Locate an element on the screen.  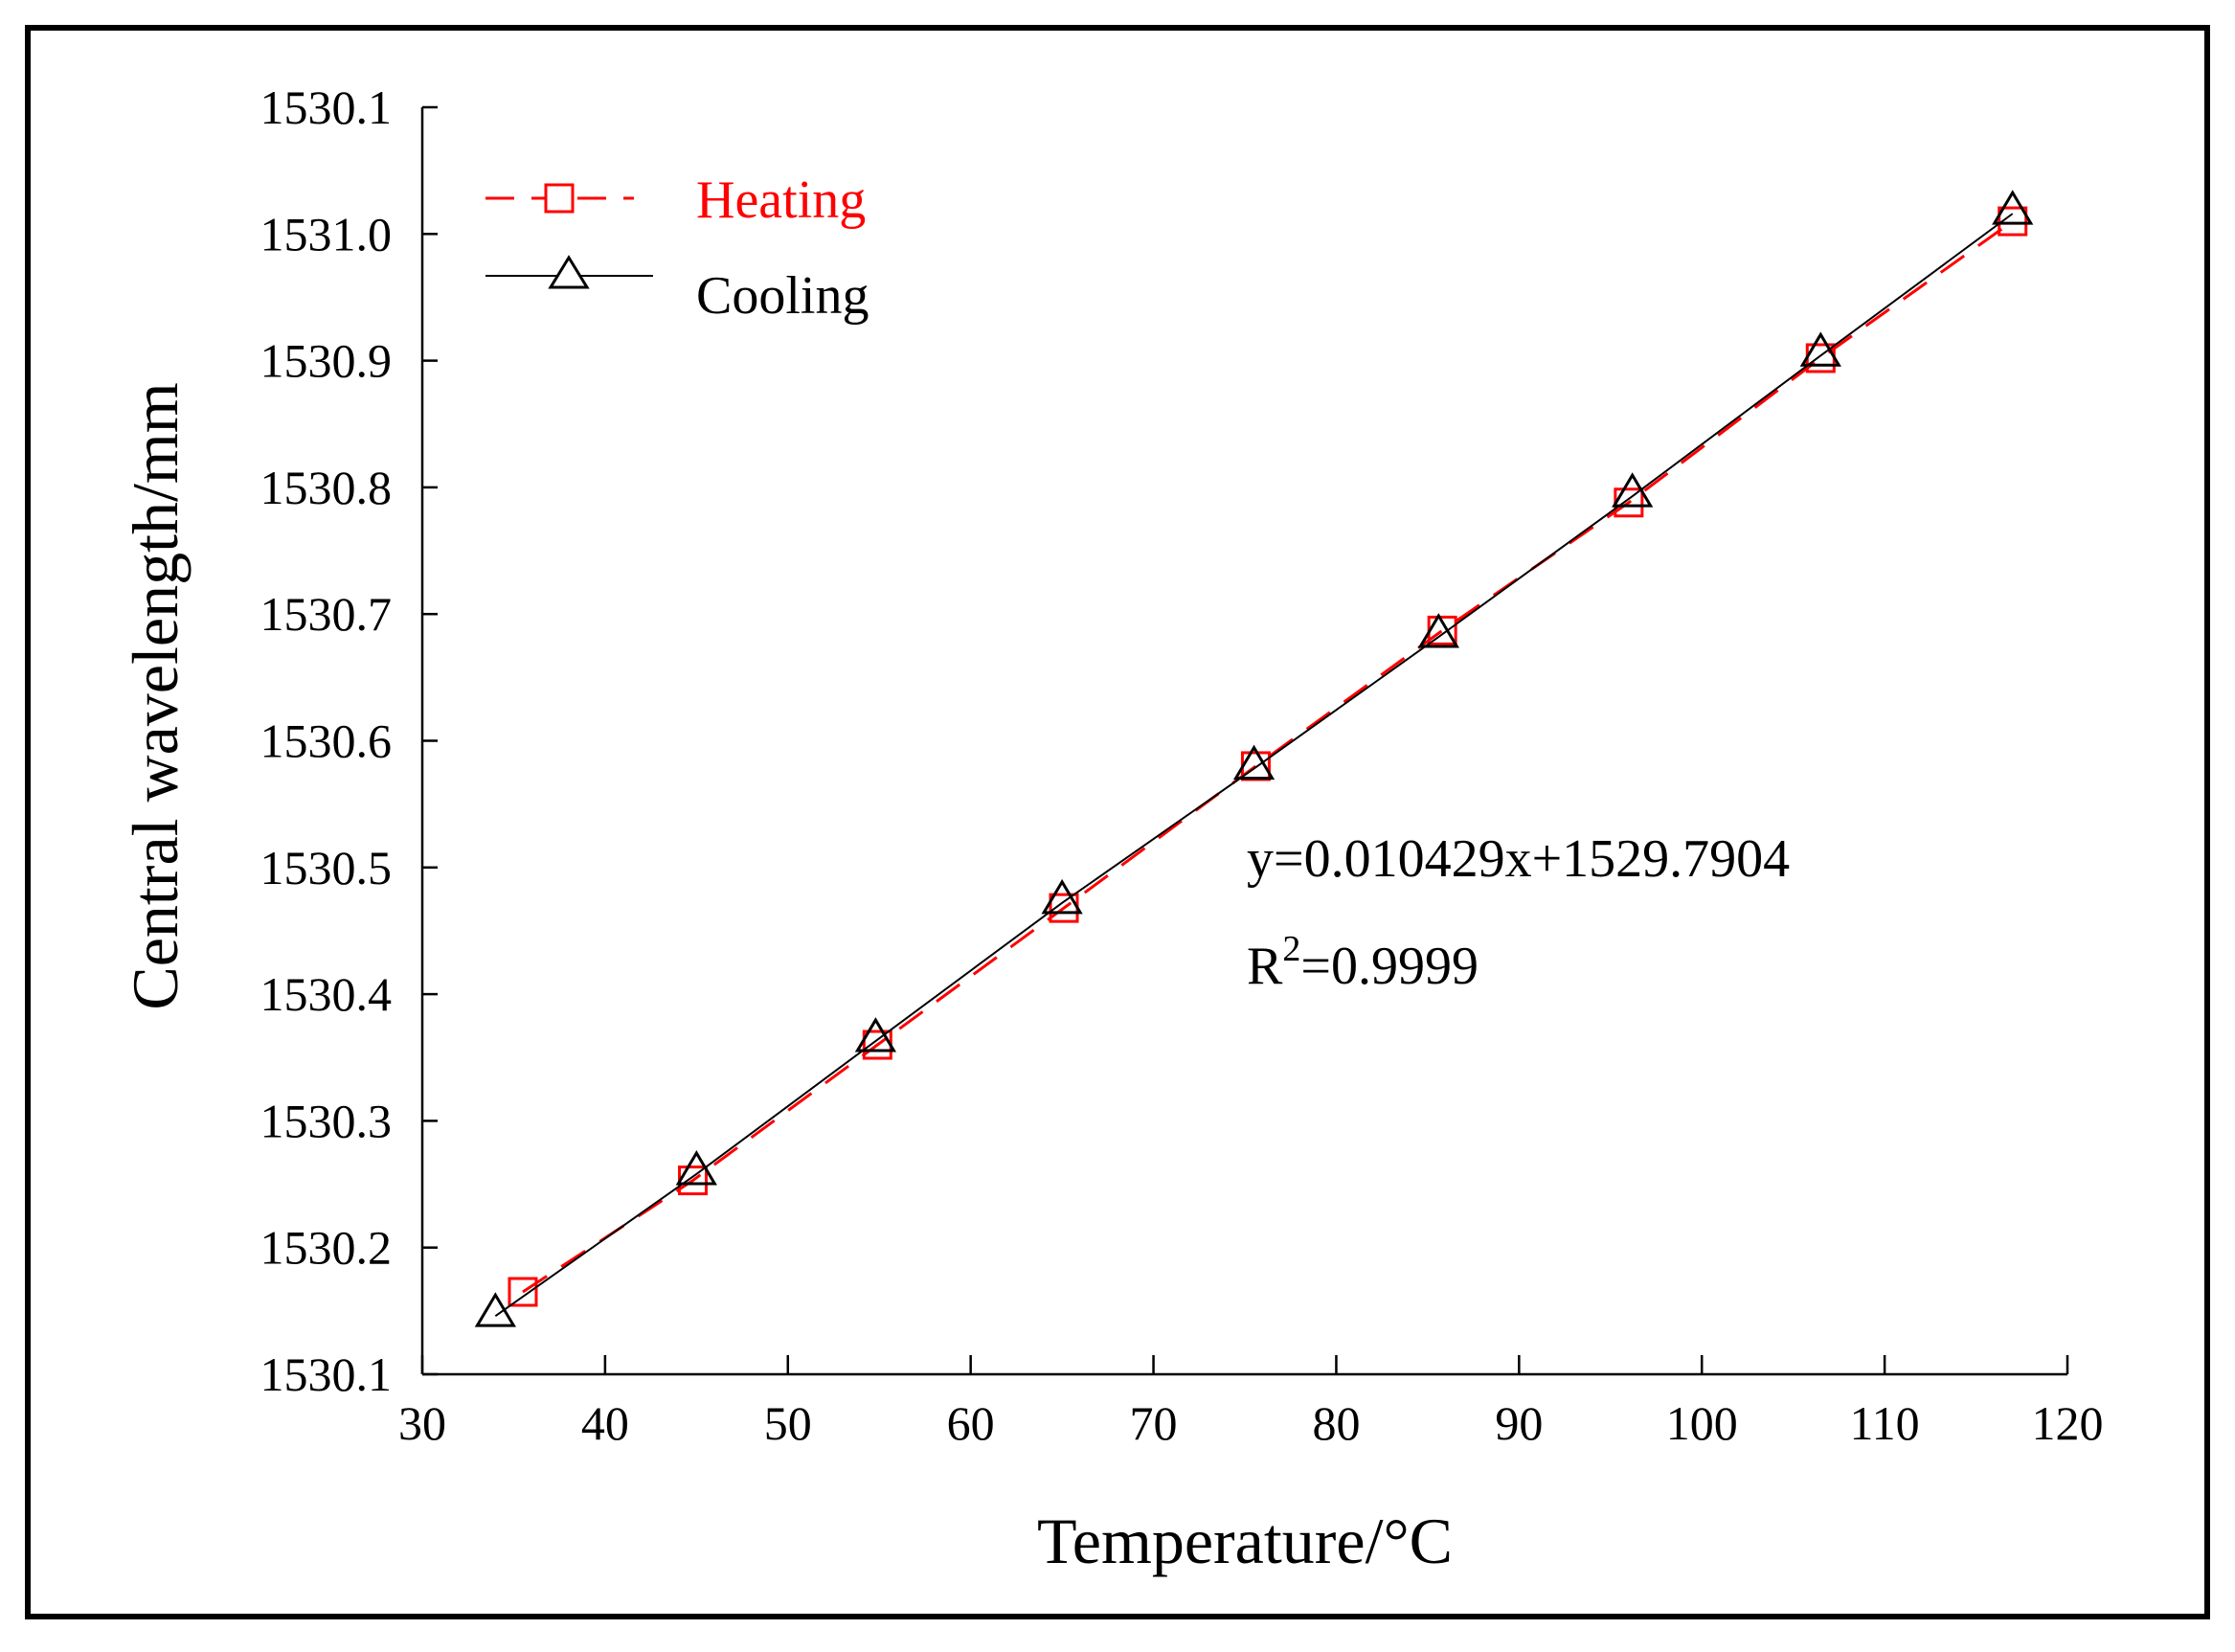
x-tick-label: 90 is located at coordinates (1519, 1423).